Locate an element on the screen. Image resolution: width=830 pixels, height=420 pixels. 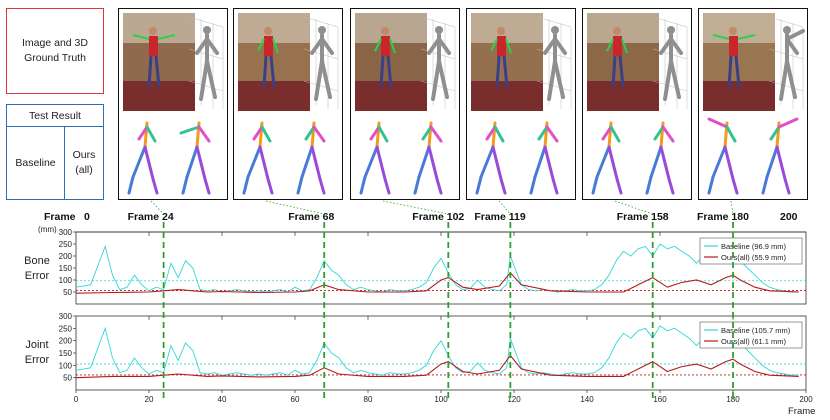
bone-error-label: Bone Error is located at coordinates (37, 268).